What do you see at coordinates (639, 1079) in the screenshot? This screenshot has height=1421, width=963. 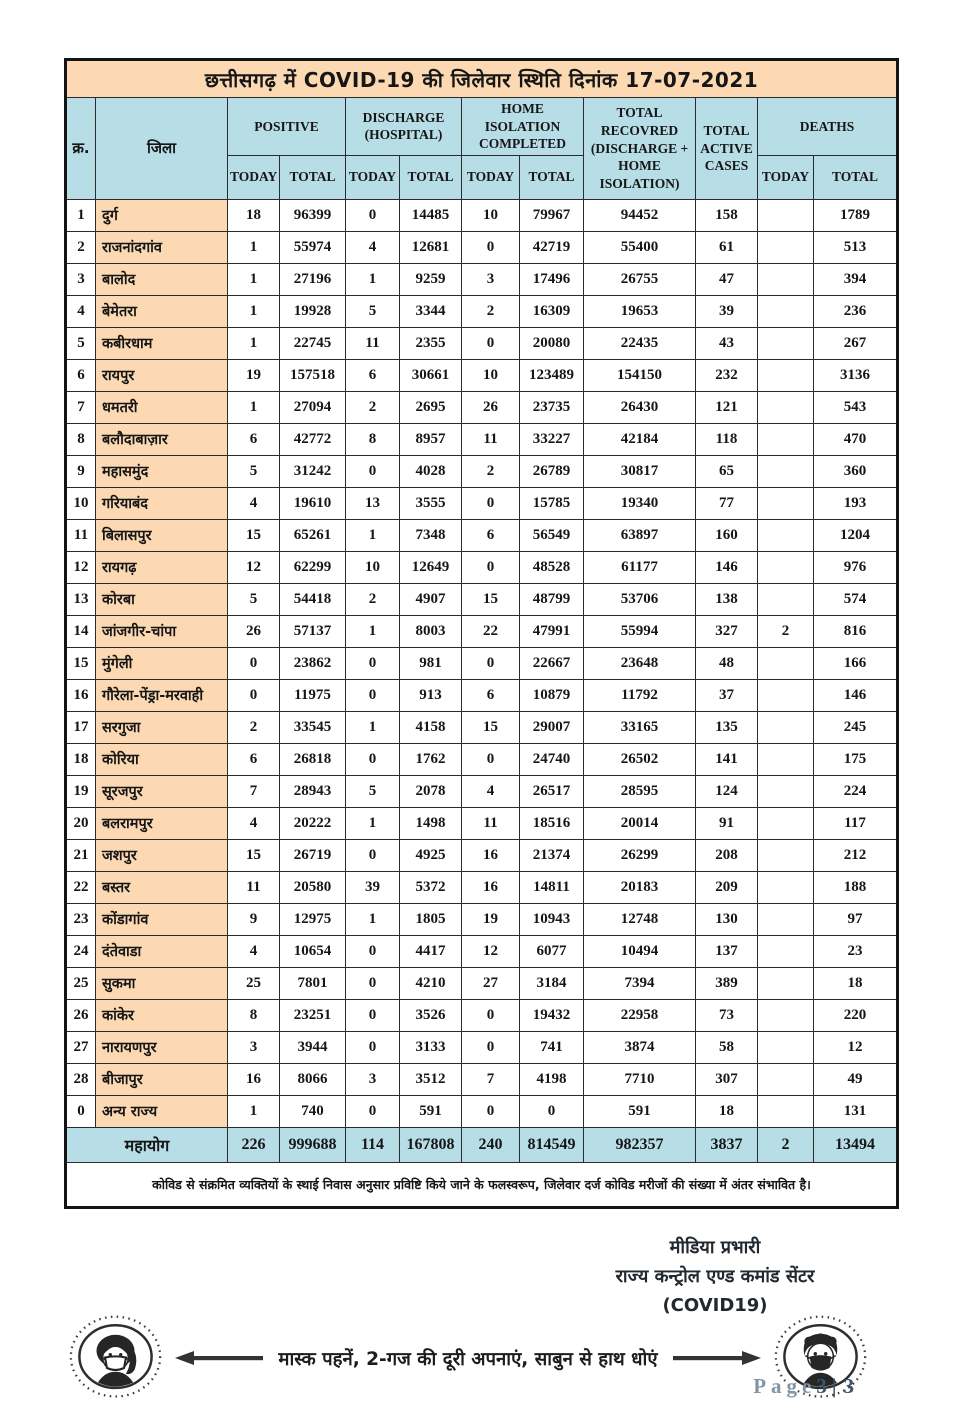 I see `row-recovered: 7710` at bounding box center [639, 1079].